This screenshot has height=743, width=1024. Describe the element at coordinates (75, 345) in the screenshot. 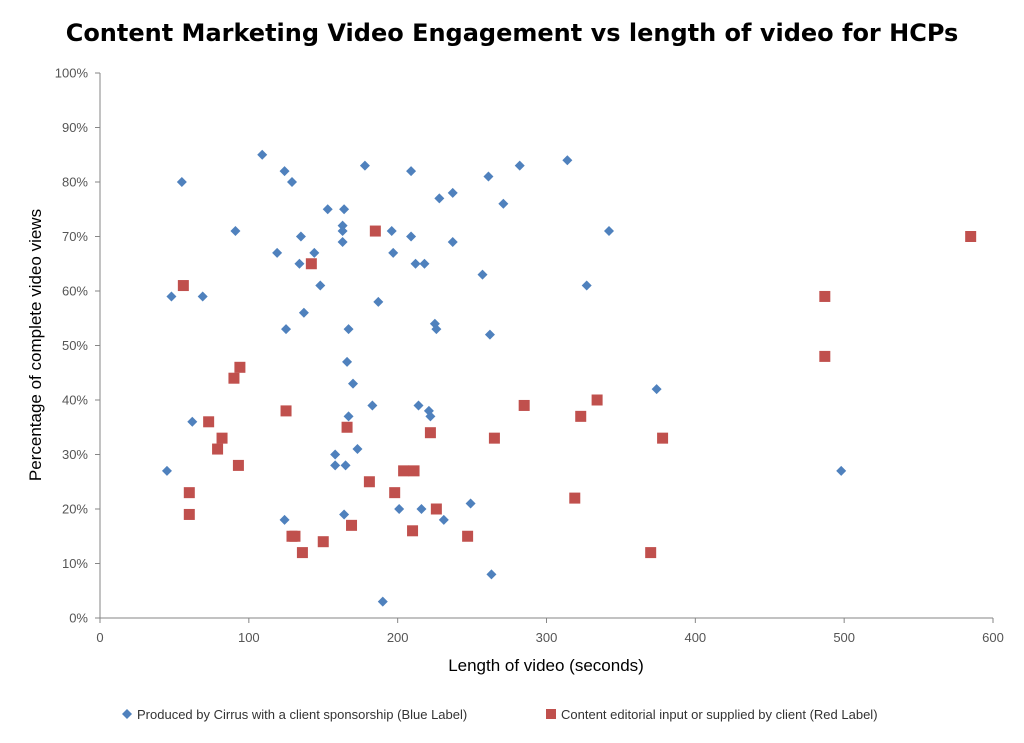

I see `y-tick-label: 50%` at that location.